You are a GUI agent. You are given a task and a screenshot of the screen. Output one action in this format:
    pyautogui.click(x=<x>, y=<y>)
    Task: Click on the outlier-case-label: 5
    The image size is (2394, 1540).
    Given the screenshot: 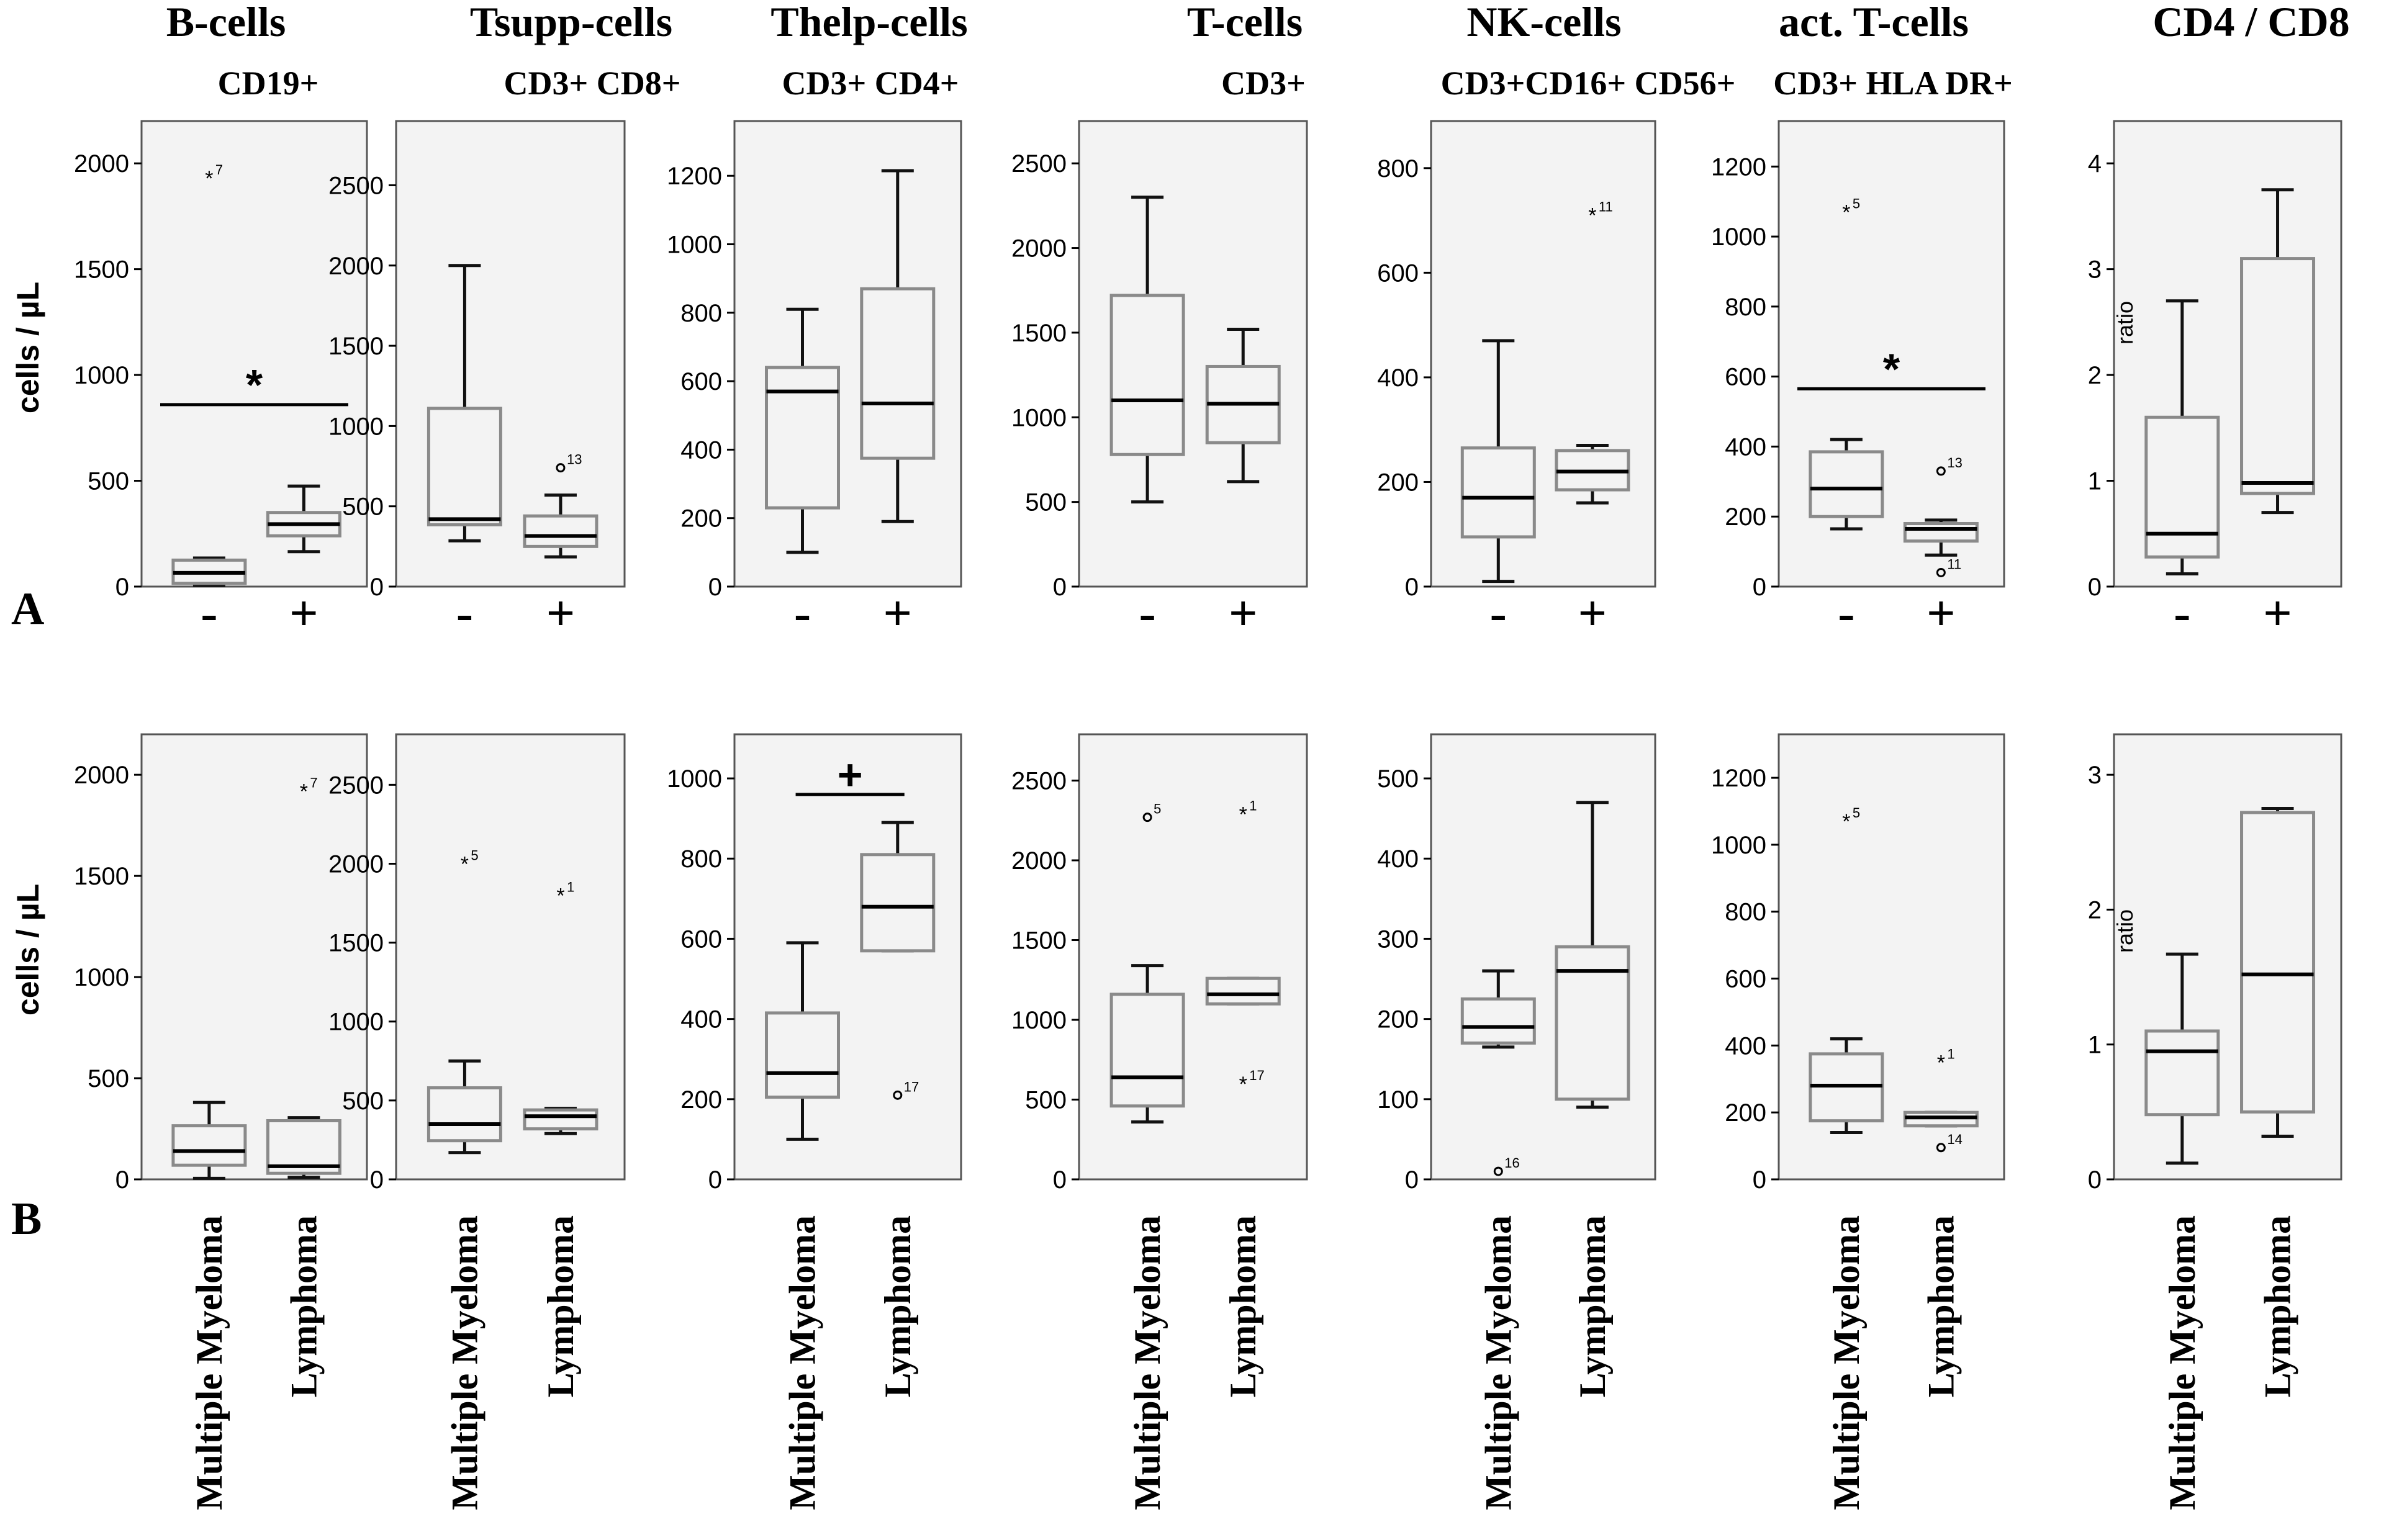 What is the action you would take?
    pyautogui.click(x=1856, y=813)
    